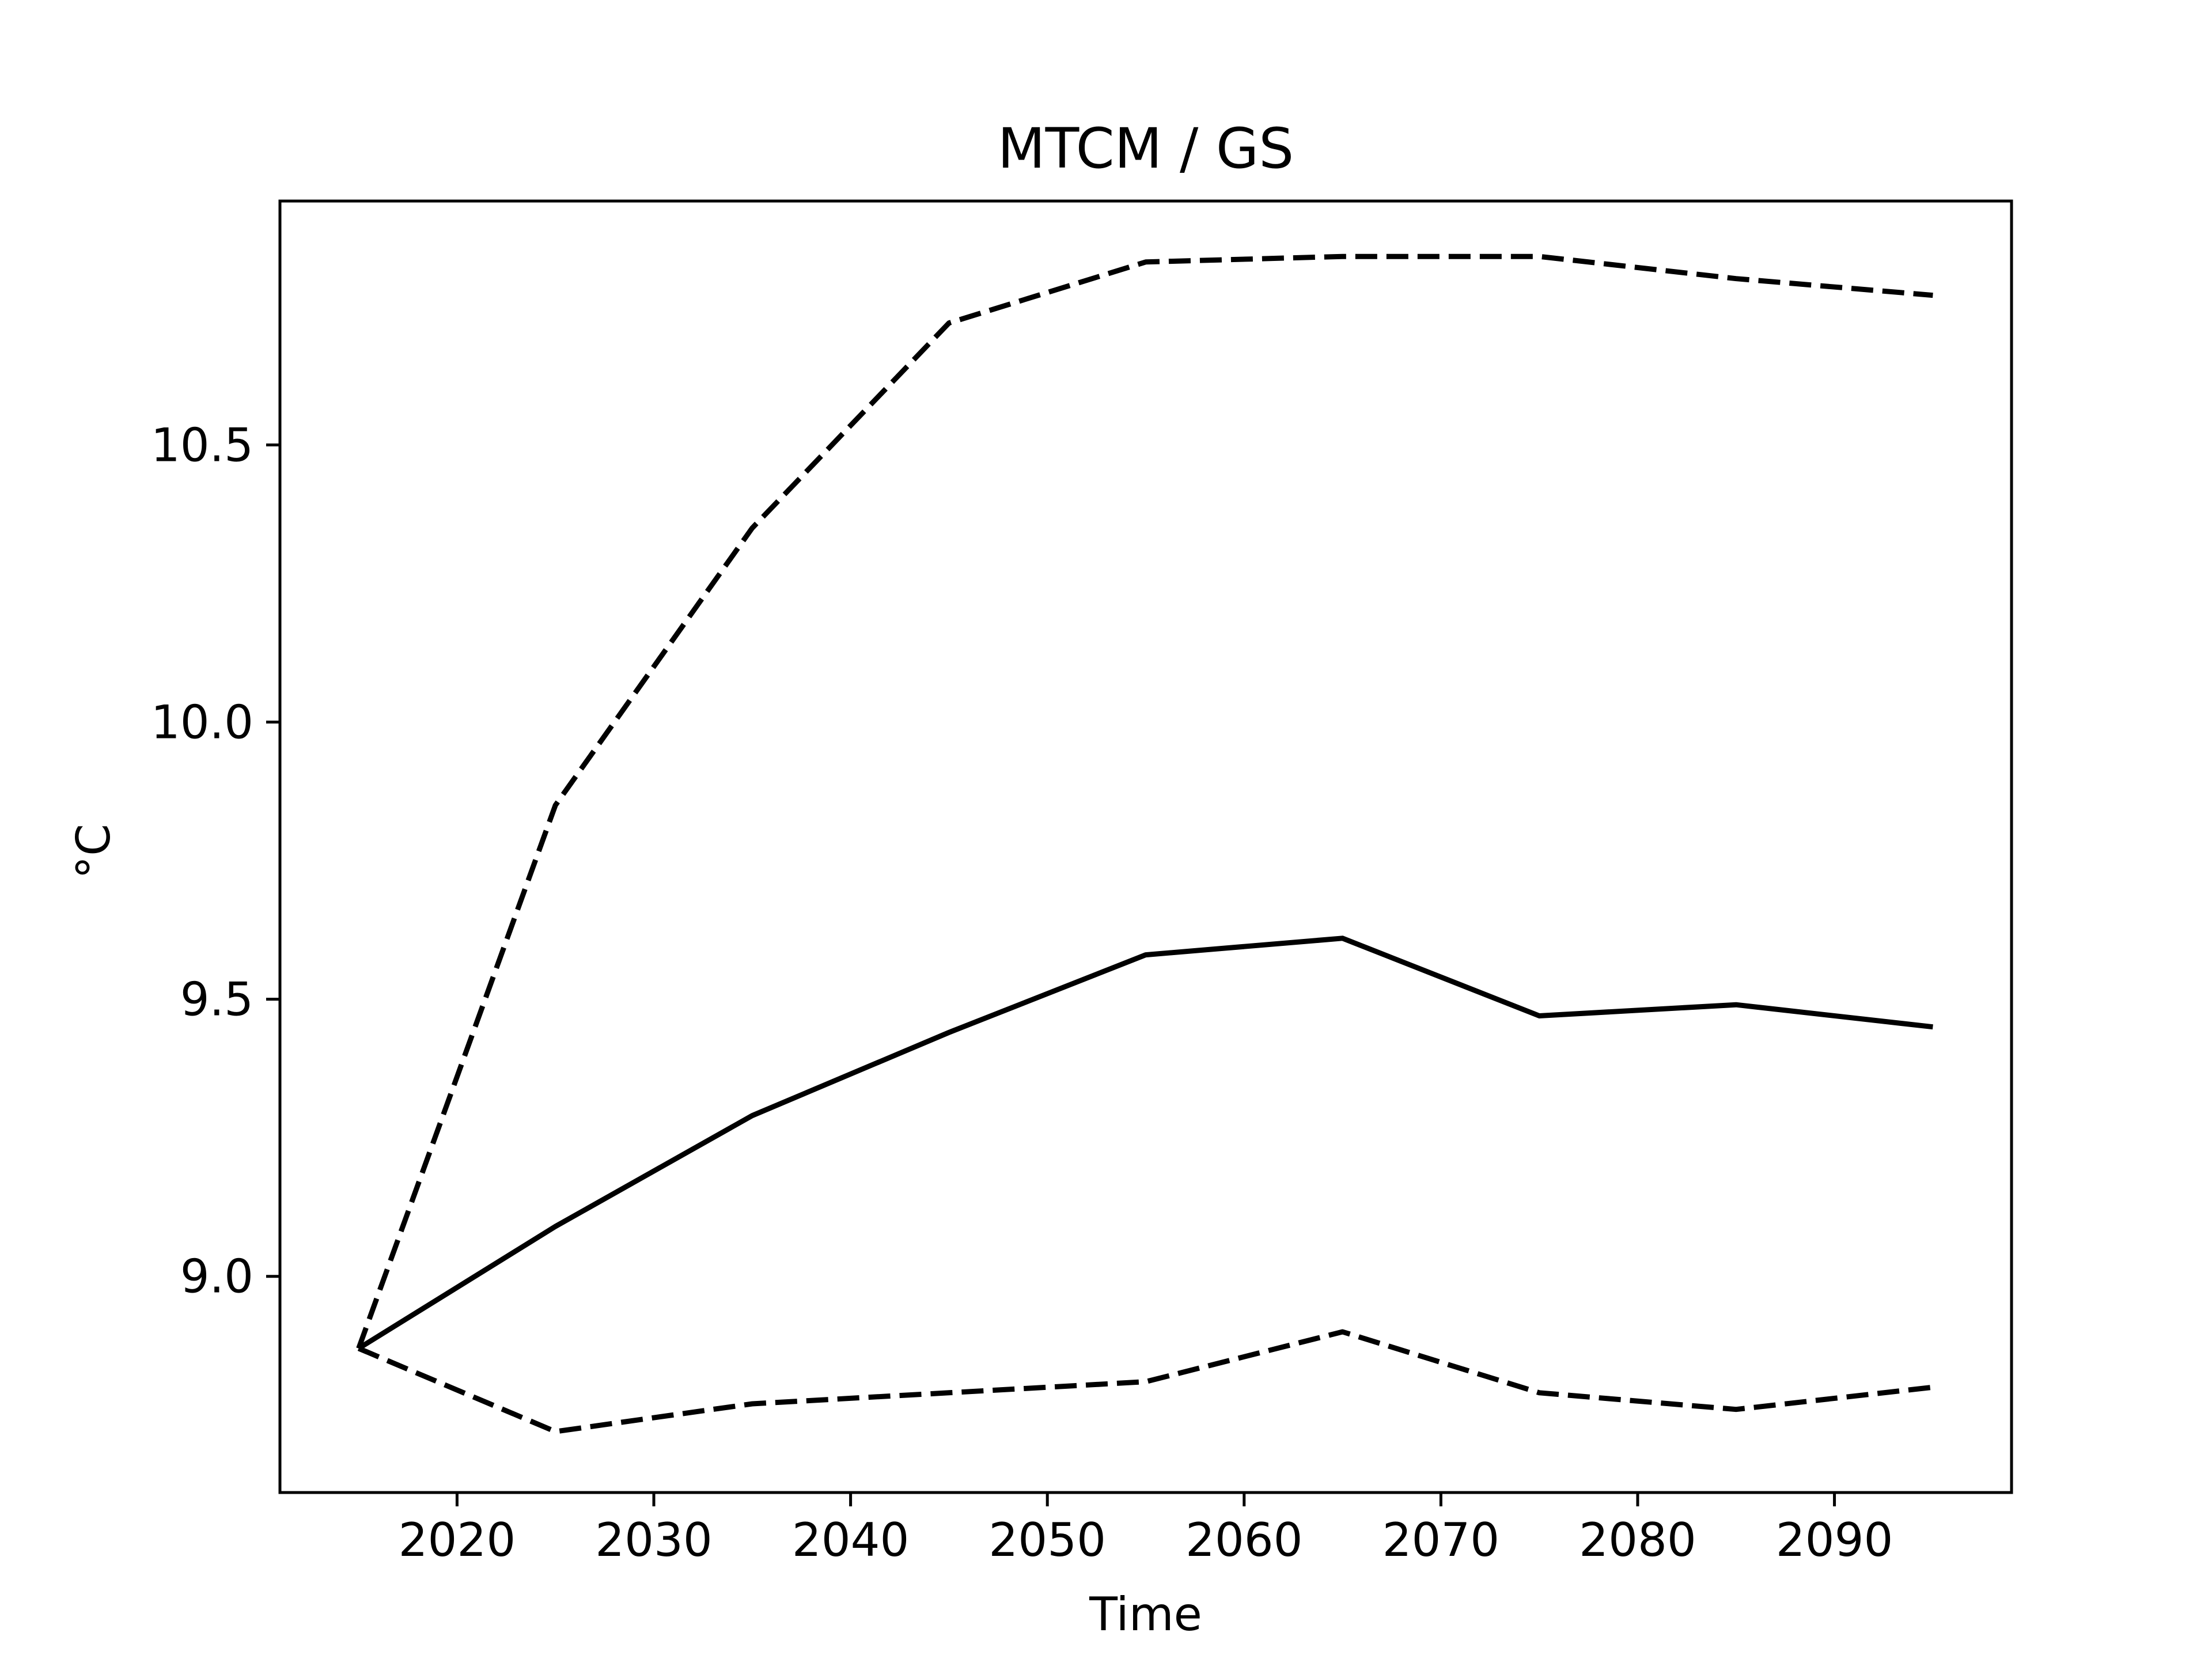 The width and height of the screenshot is (2212, 1659). I want to click on x-tick-label: 2020, so click(457, 1540).